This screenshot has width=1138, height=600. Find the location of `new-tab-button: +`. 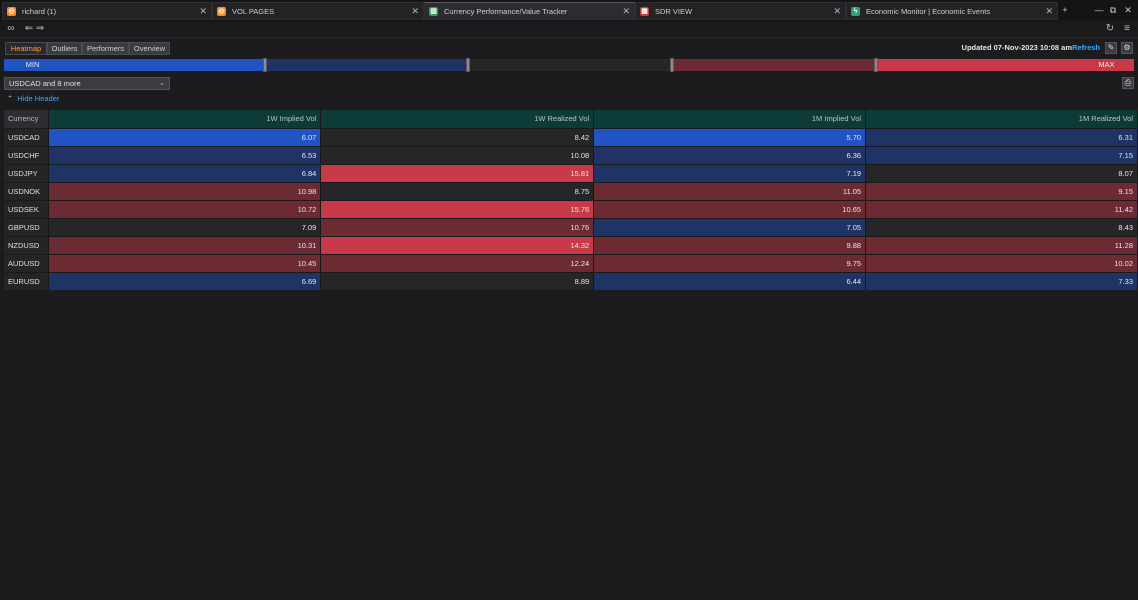

new-tab-button: + is located at coordinates (1065, 10).